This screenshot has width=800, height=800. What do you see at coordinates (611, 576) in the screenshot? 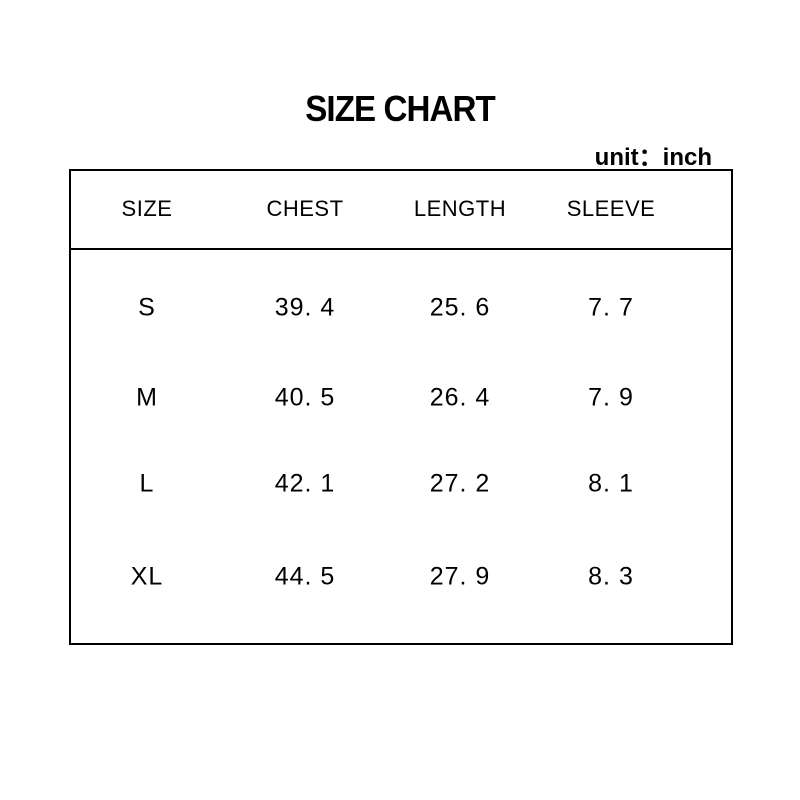
I see `cell-sleeve: 8. 3` at bounding box center [611, 576].